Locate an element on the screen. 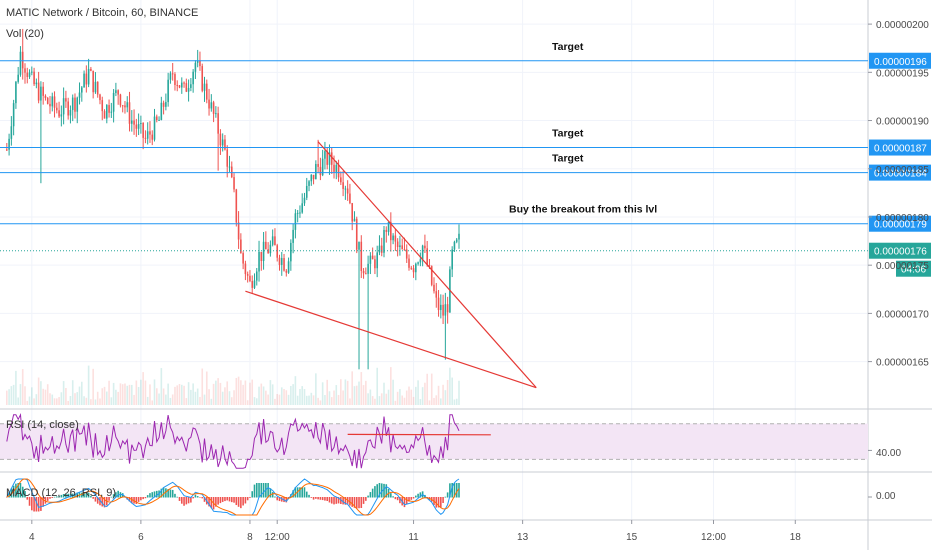  trendlines is located at coordinates (391, 265).